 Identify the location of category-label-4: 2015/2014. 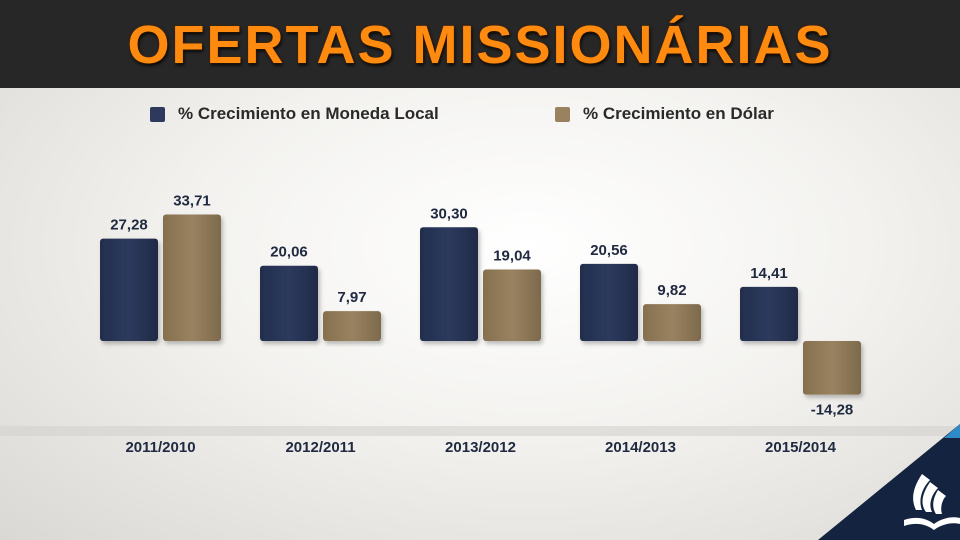
(801, 447).